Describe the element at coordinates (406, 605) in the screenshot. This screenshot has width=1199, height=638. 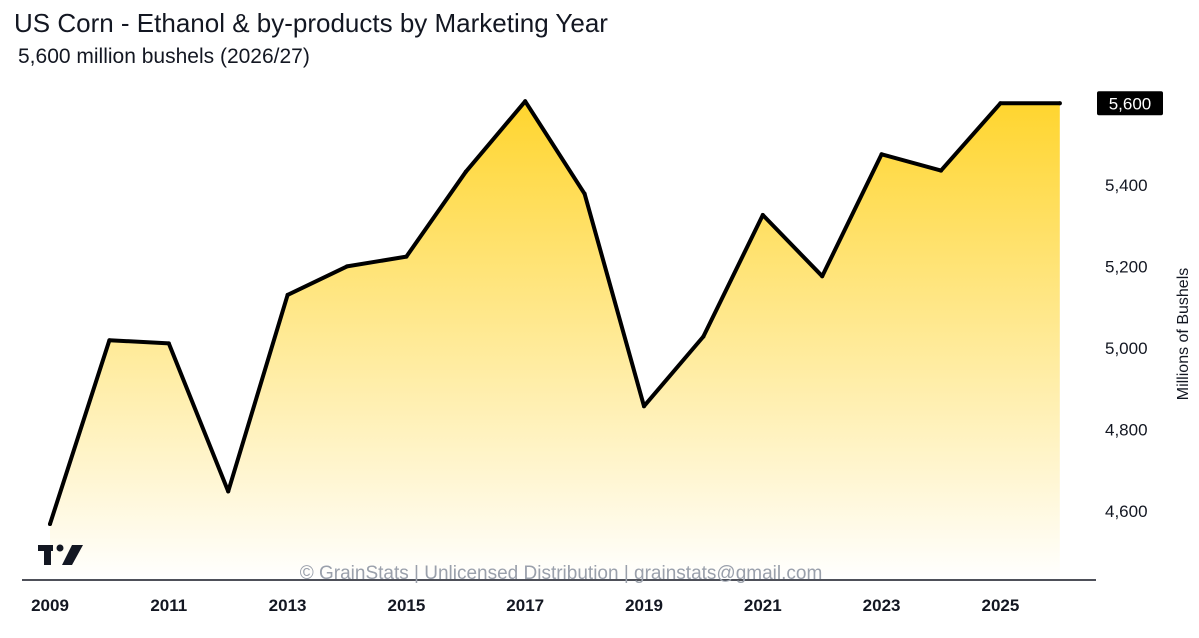
I see `x-tick-label: 2015` at that location.